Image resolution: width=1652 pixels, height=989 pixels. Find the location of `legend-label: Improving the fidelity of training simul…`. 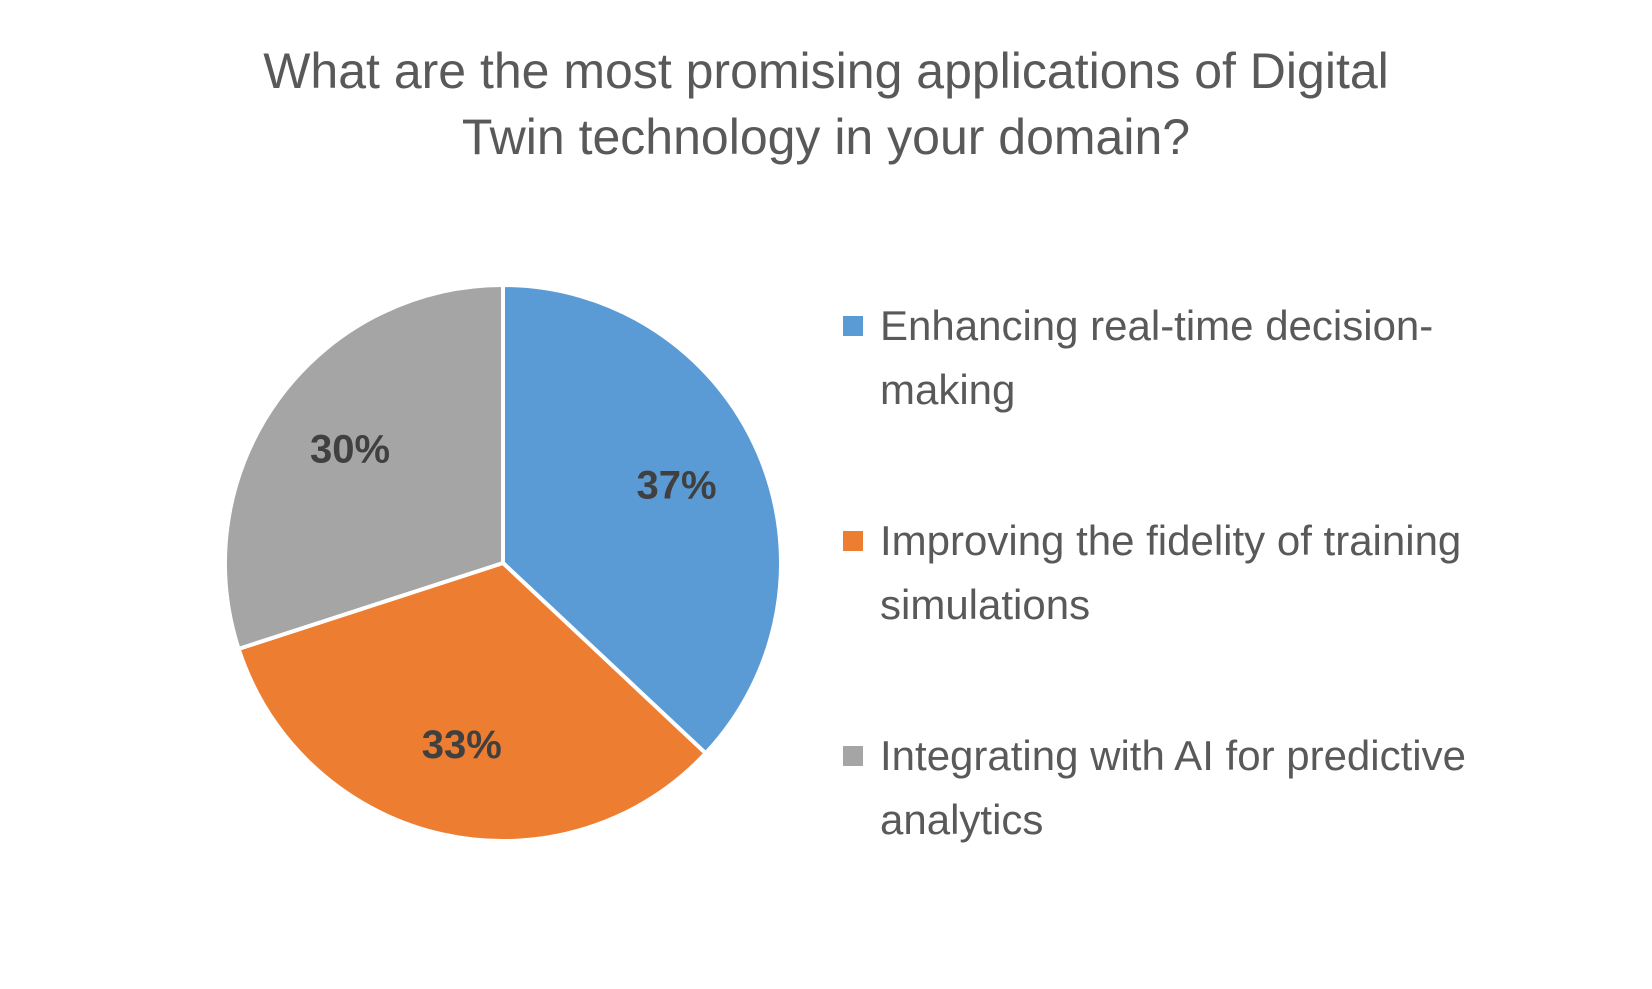

legend-label: Improving the fidelity of training simul… is located at coordinates (1171, 572).